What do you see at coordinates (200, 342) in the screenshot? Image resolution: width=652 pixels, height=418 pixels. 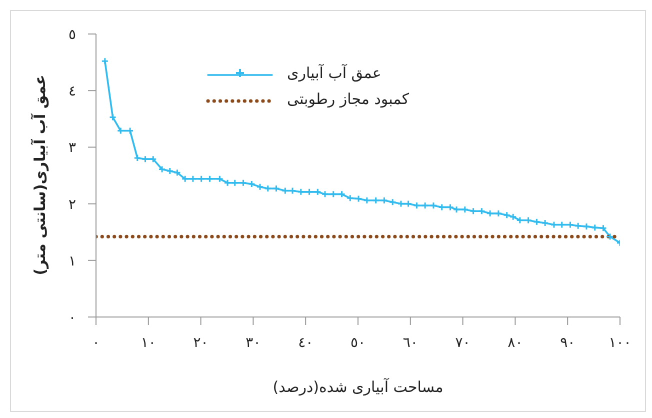 I see `x-tick-label: ٢٠` at bounding box center [200, 342].